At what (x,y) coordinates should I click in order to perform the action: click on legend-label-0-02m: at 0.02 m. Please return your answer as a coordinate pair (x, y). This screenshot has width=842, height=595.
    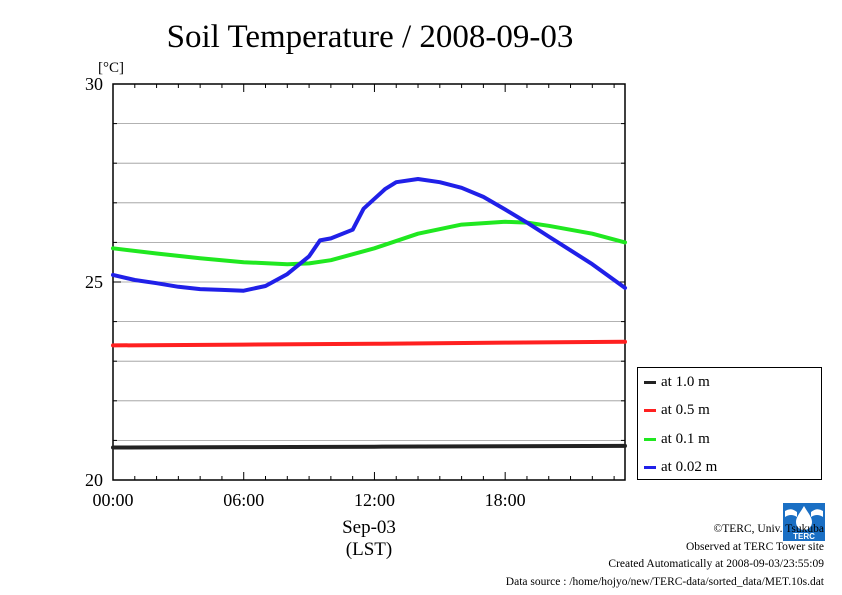
    Looking at the image, I should click on (689, 466).